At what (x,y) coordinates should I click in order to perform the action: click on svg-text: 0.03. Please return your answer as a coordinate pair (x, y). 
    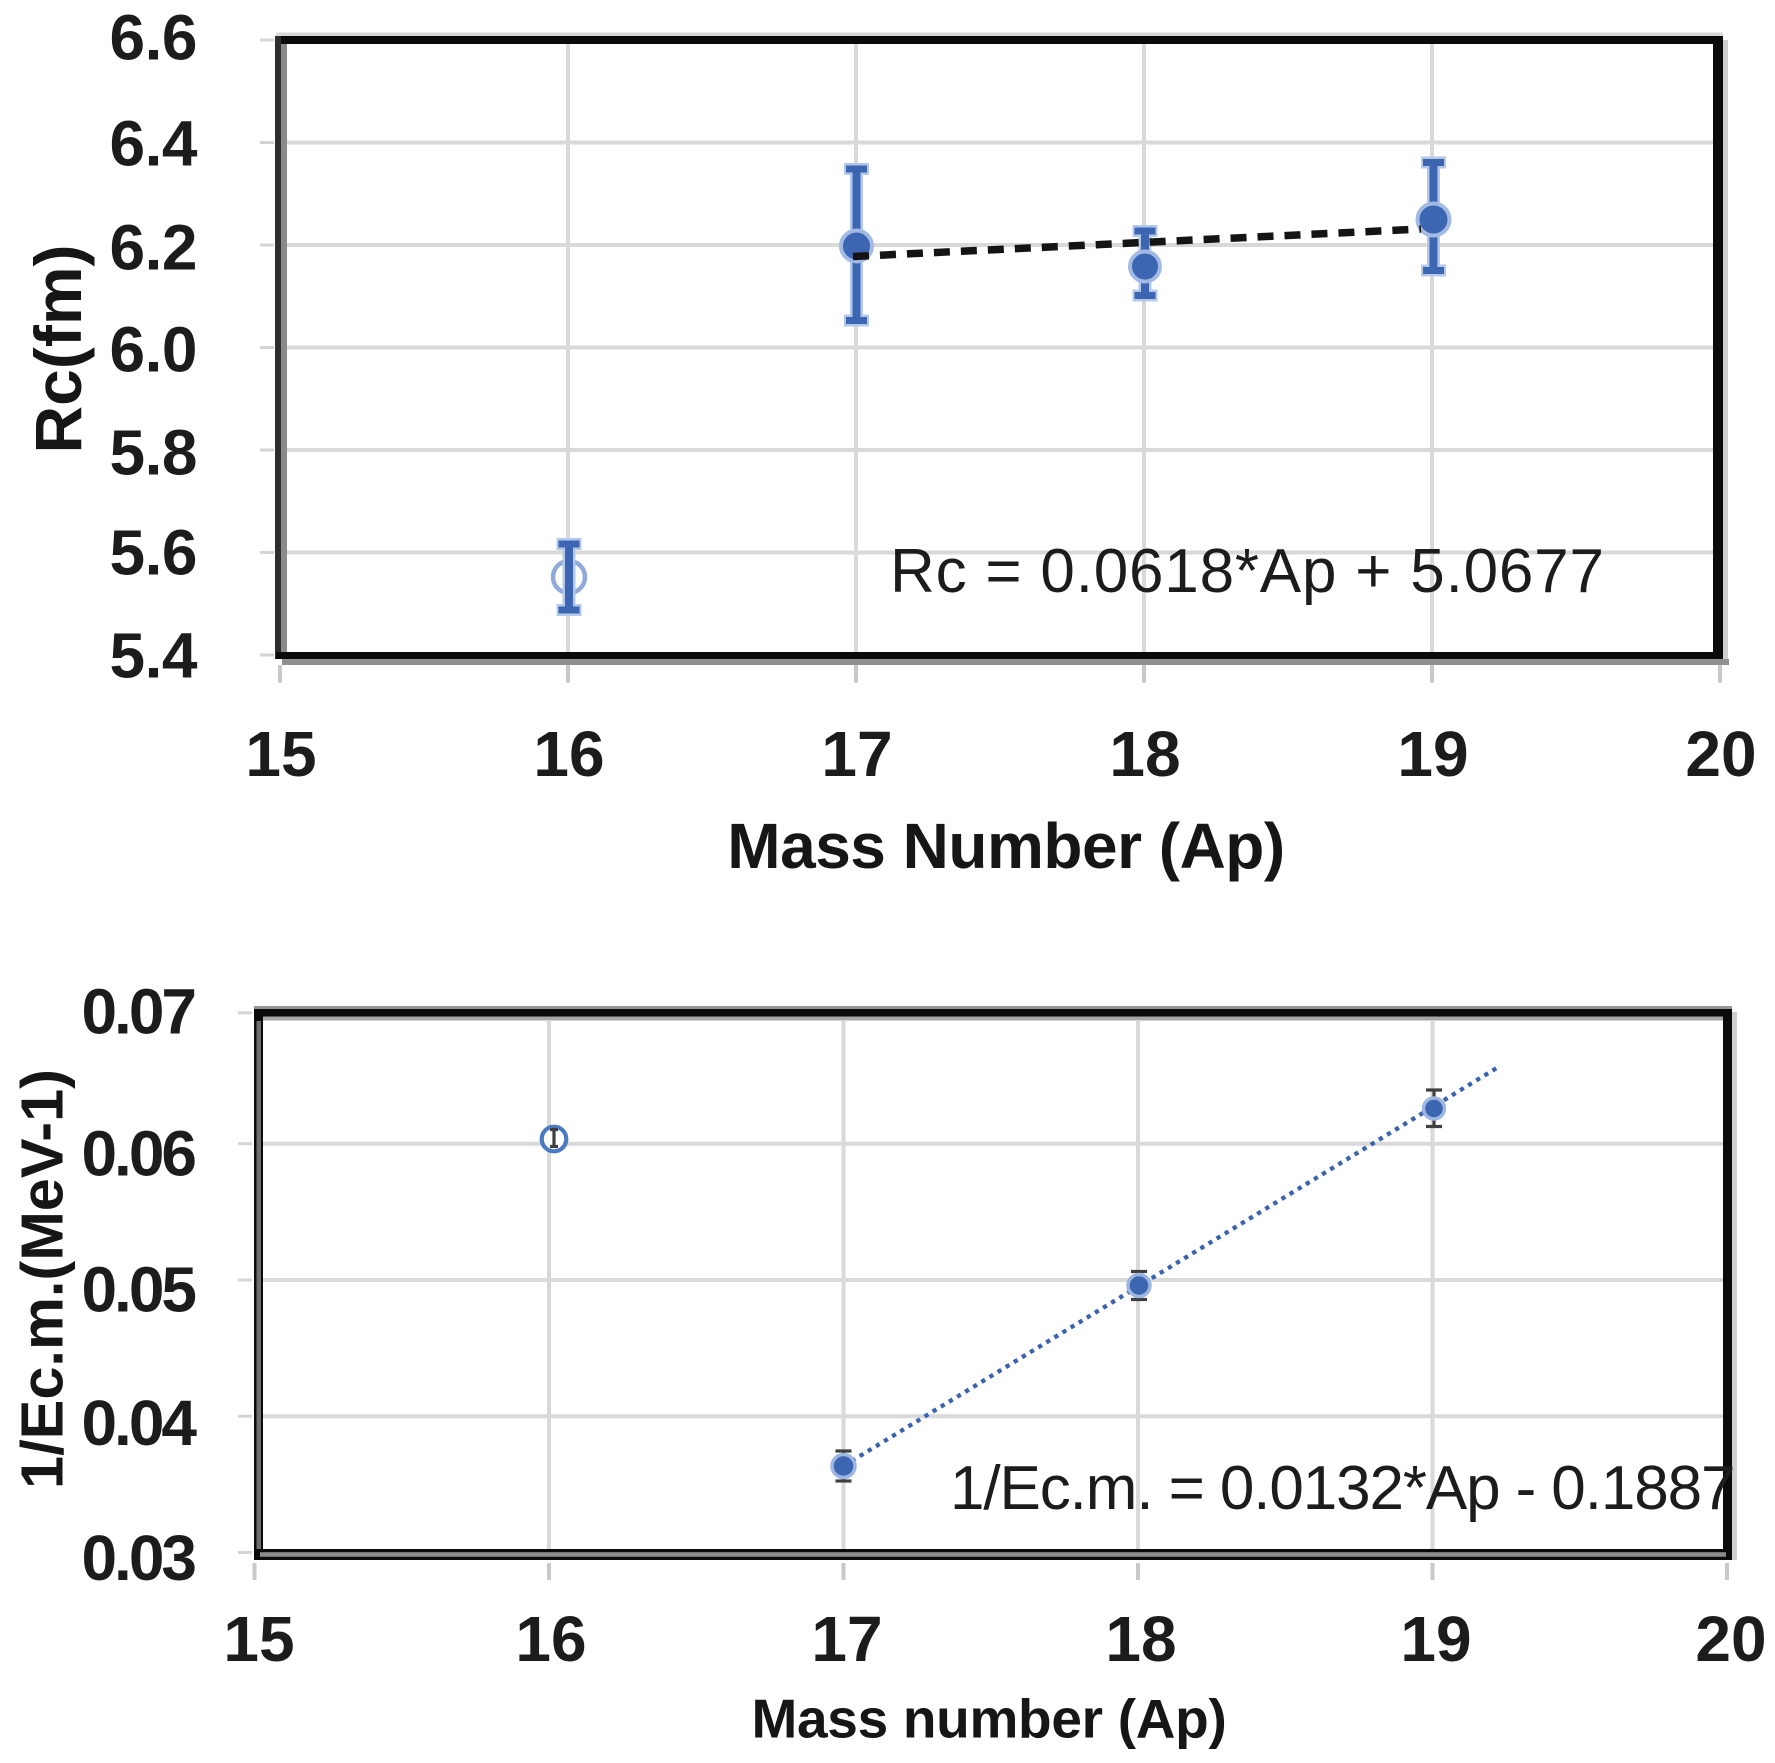
    Looking at the image, I should click on (138, 1558).